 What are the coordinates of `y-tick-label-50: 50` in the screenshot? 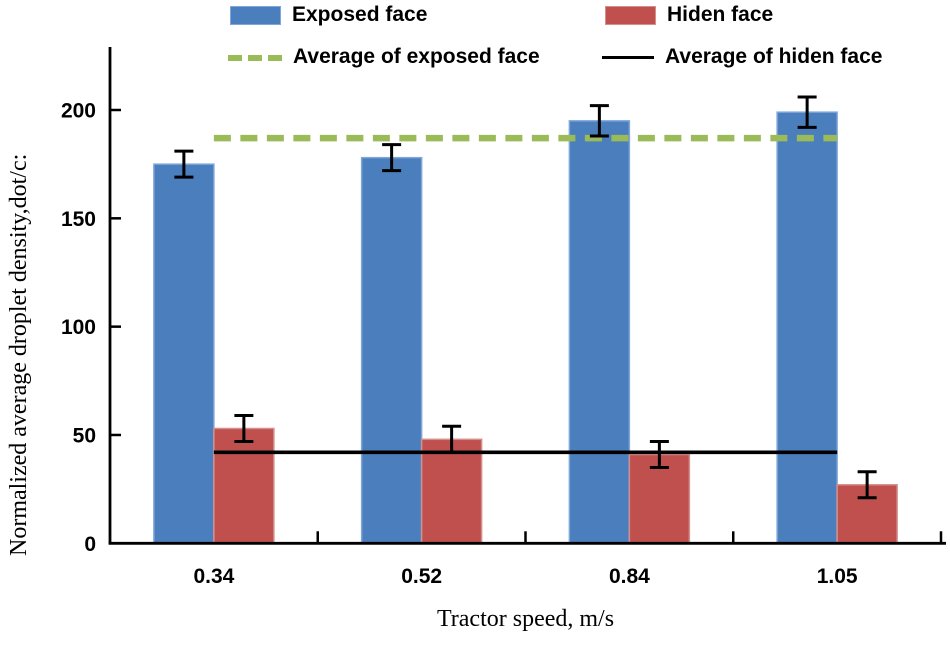 It's located at (84, 435).